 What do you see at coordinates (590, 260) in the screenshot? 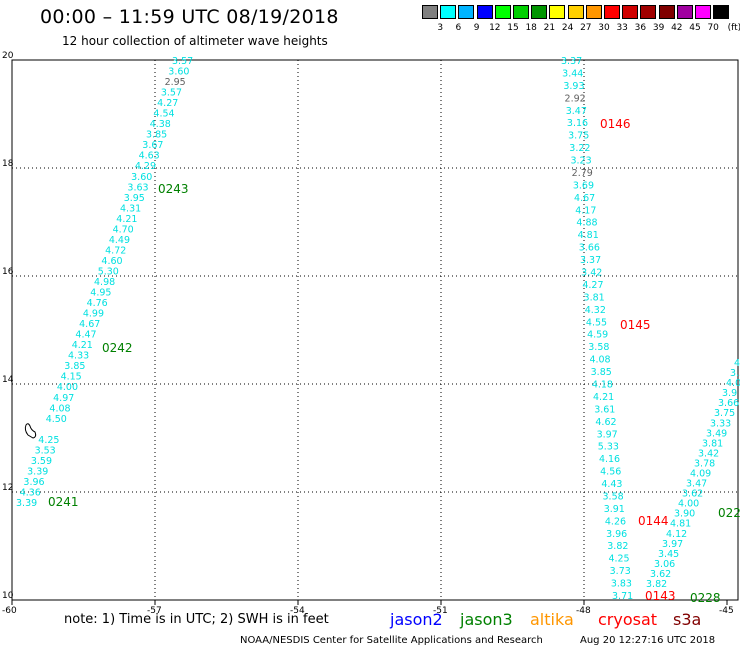
I see `swh-value-east: 3.37` at bounding box center [590, 260].